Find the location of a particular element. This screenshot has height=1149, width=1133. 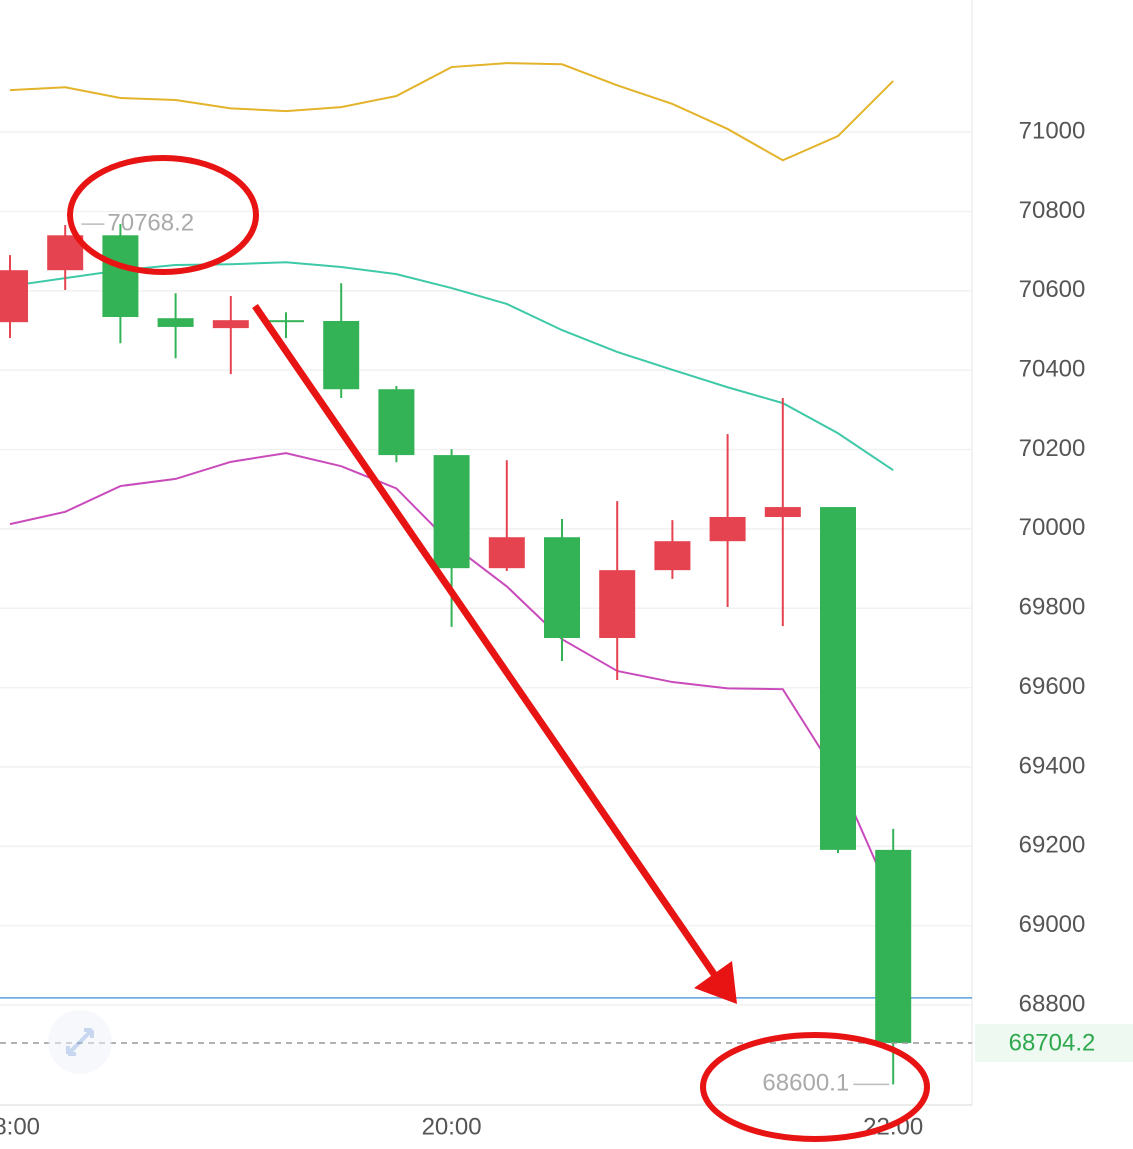

y-tick-label: 70400 is located at coordinates (1052, 369).